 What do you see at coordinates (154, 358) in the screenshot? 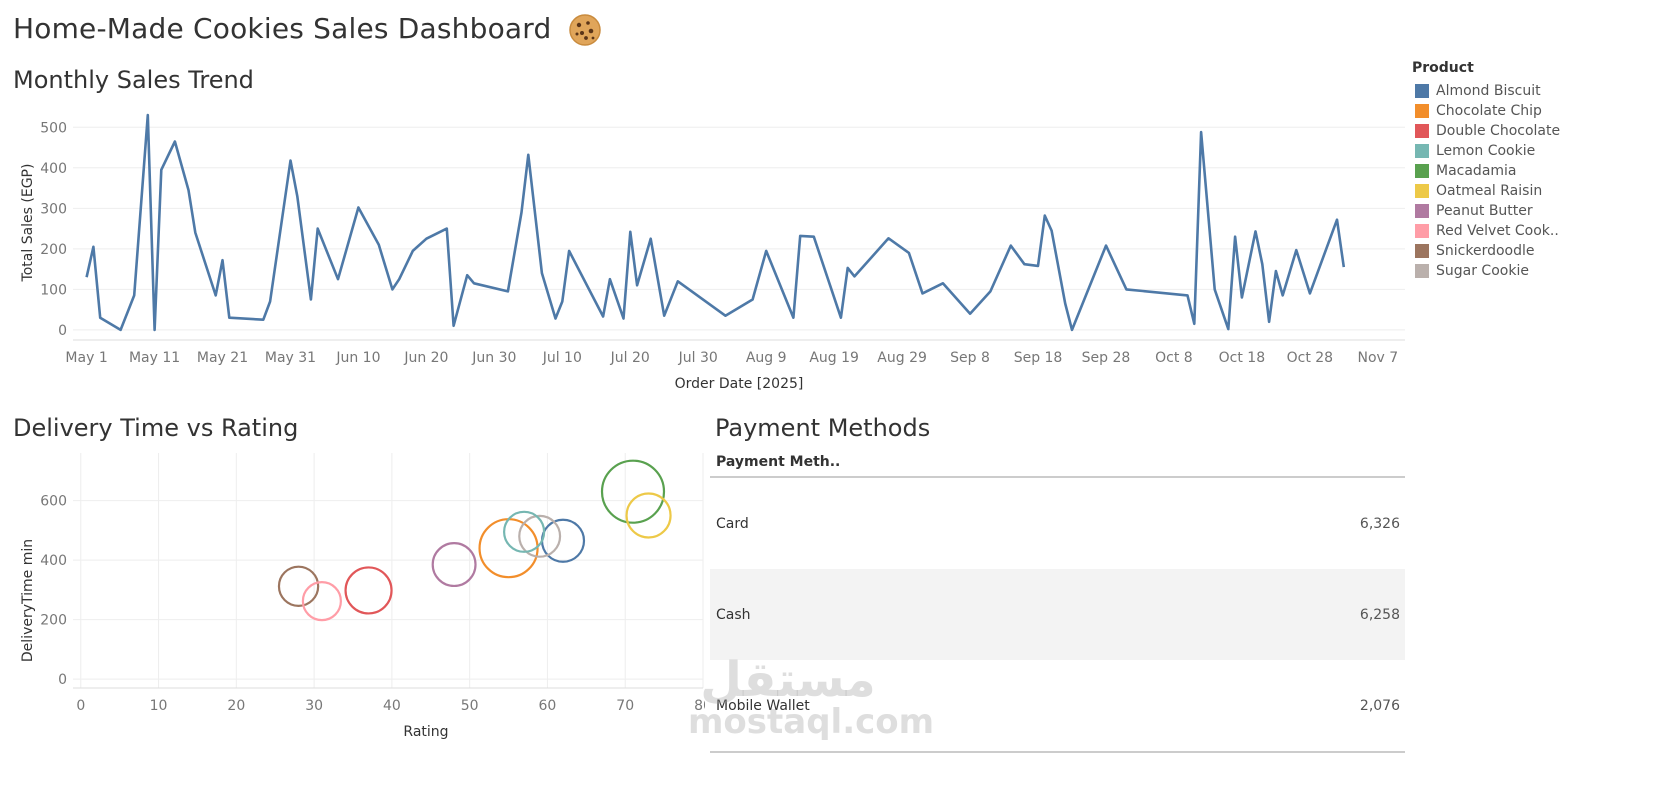
I see `x-tick-label: May 11` at bounding box center [154, 358].